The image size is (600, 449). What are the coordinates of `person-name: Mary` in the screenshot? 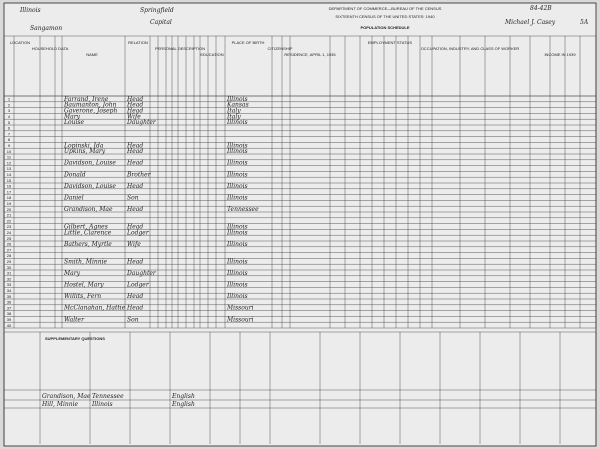 It's located at (72, 116).